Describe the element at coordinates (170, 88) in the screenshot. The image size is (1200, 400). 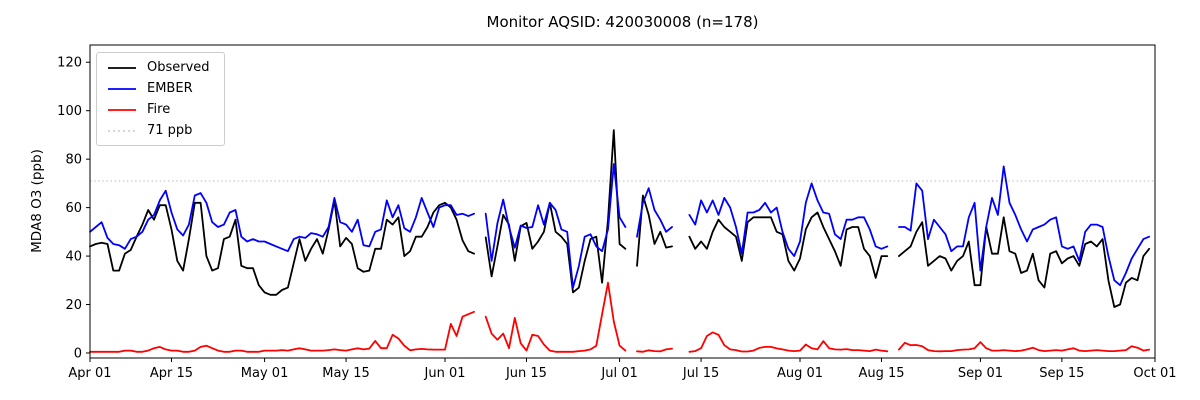
I see `legend-label-ember: EMBER` at that location.